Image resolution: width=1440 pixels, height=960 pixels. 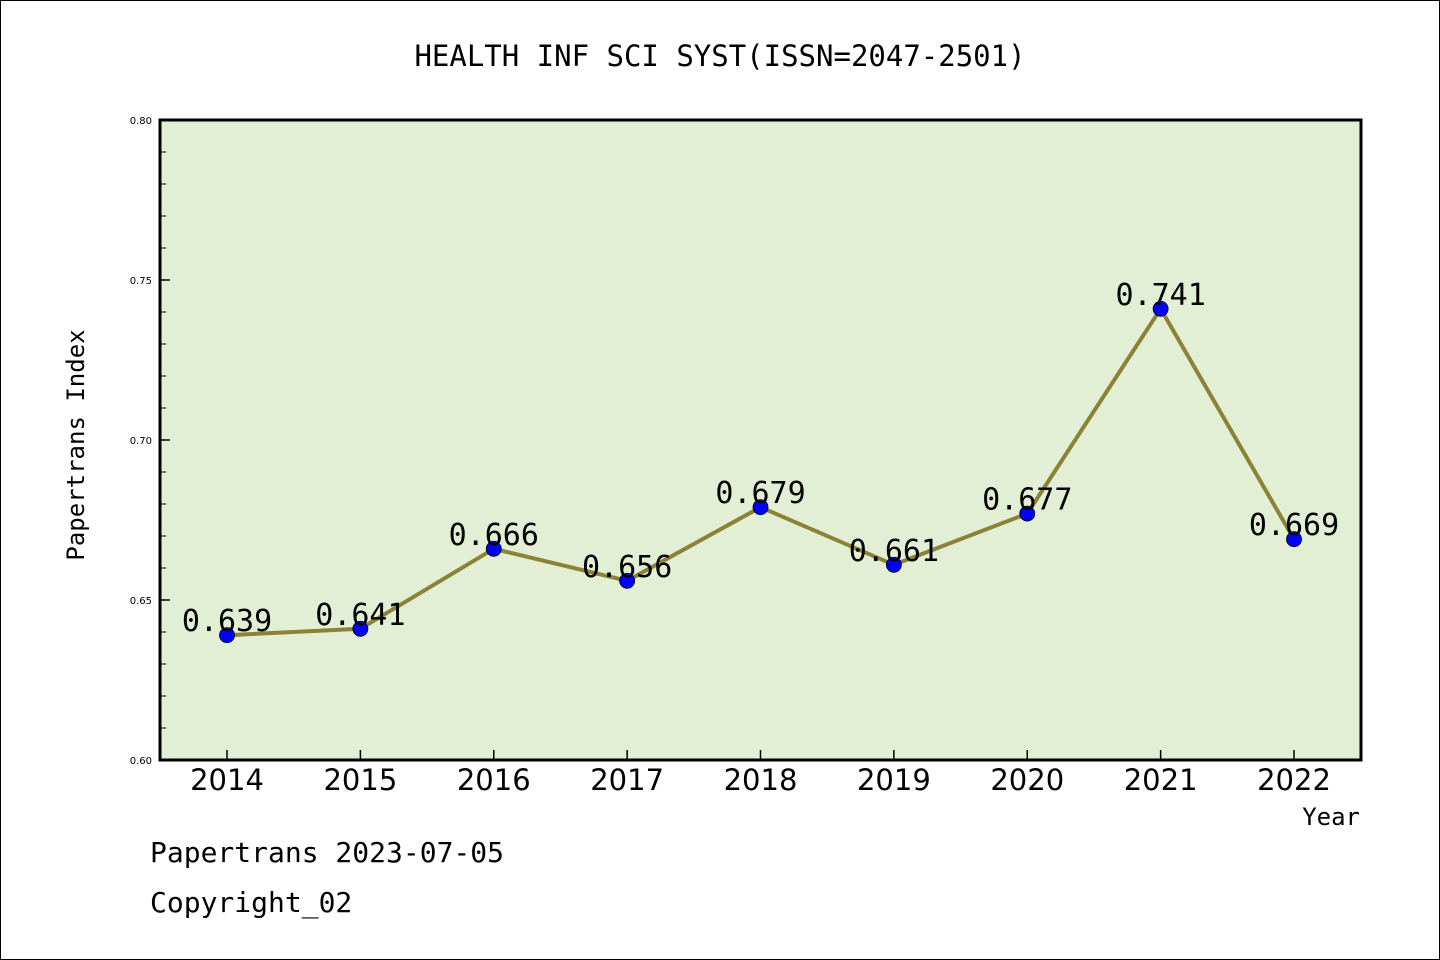 What do you see at coordinates (76, 444) in the screenshot?
I see `y-axis-label: Papertrans Index` at bounding box center [76, 444].